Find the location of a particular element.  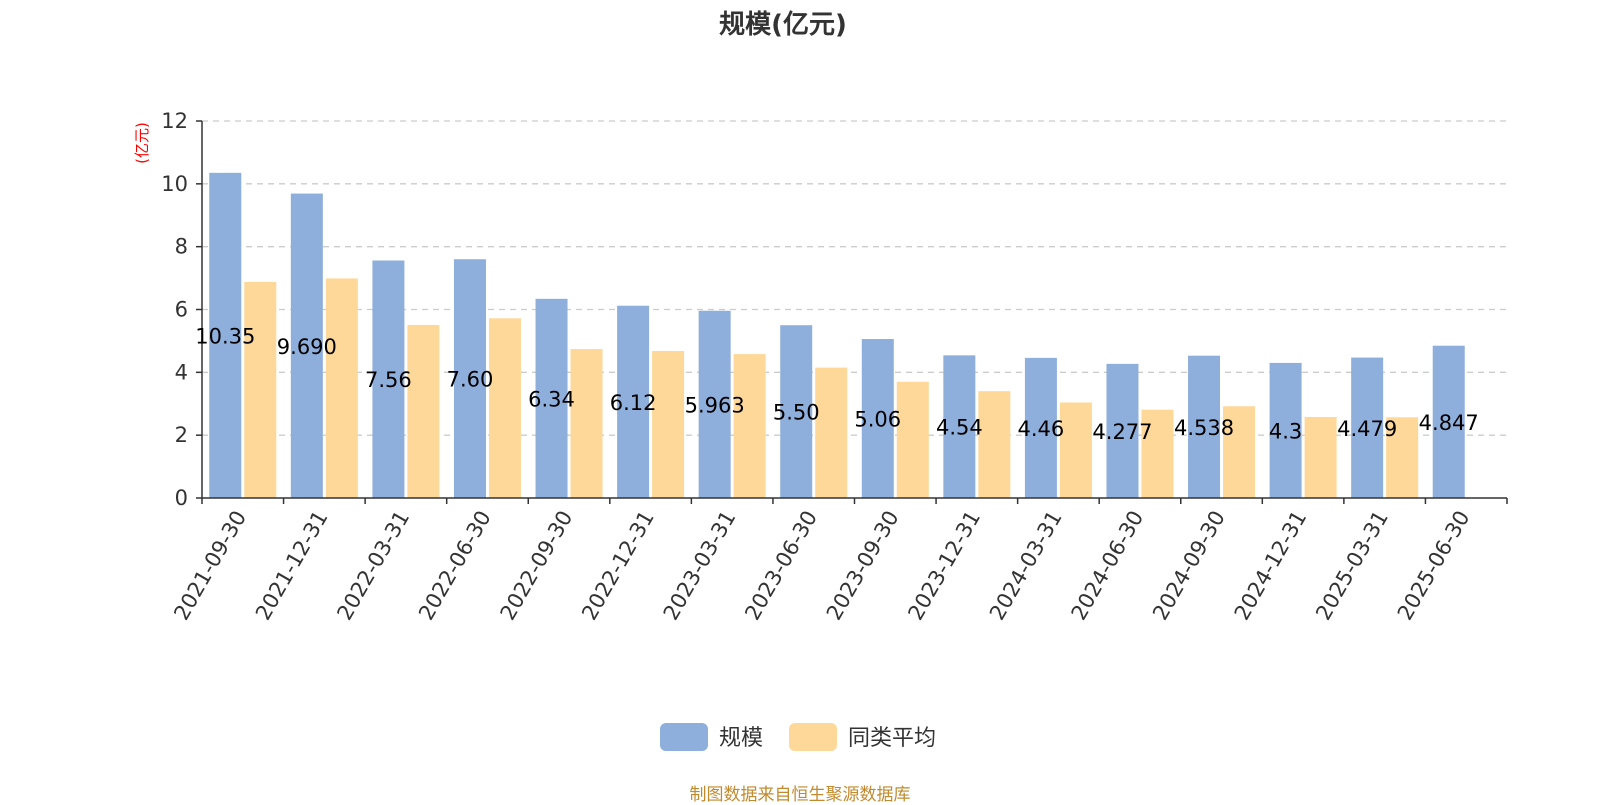

data-label-scale: 5.963 is located at coordinates (715, 405).